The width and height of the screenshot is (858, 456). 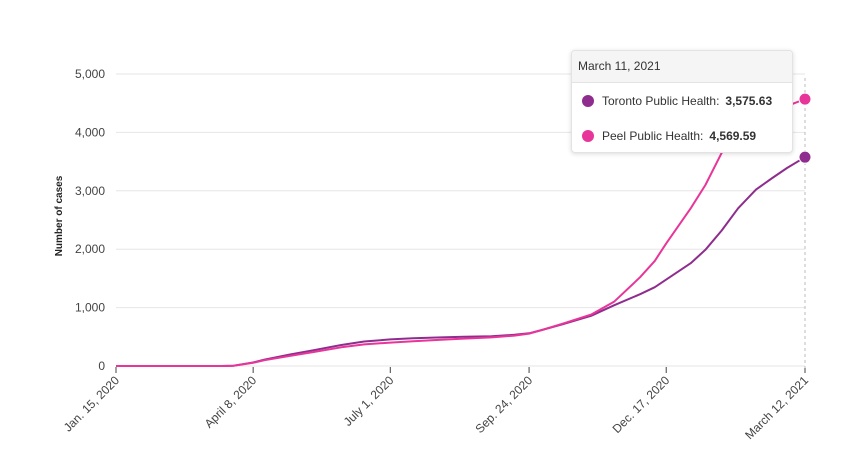 I want to click on tooltip-value-peel: 4,569.59, so click(x=733, y=136).